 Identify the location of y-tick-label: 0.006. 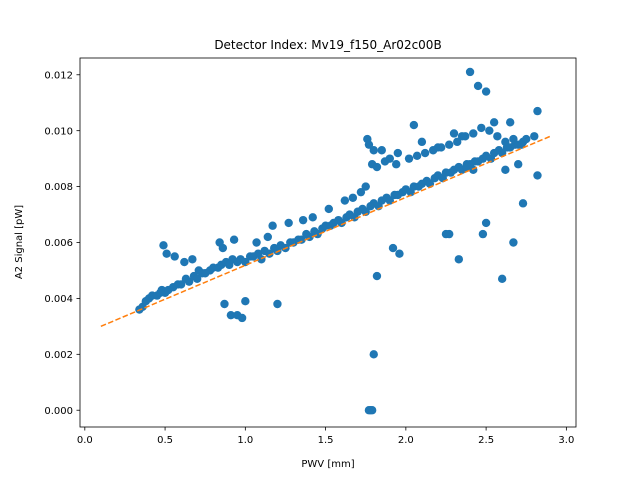
(58, 243).